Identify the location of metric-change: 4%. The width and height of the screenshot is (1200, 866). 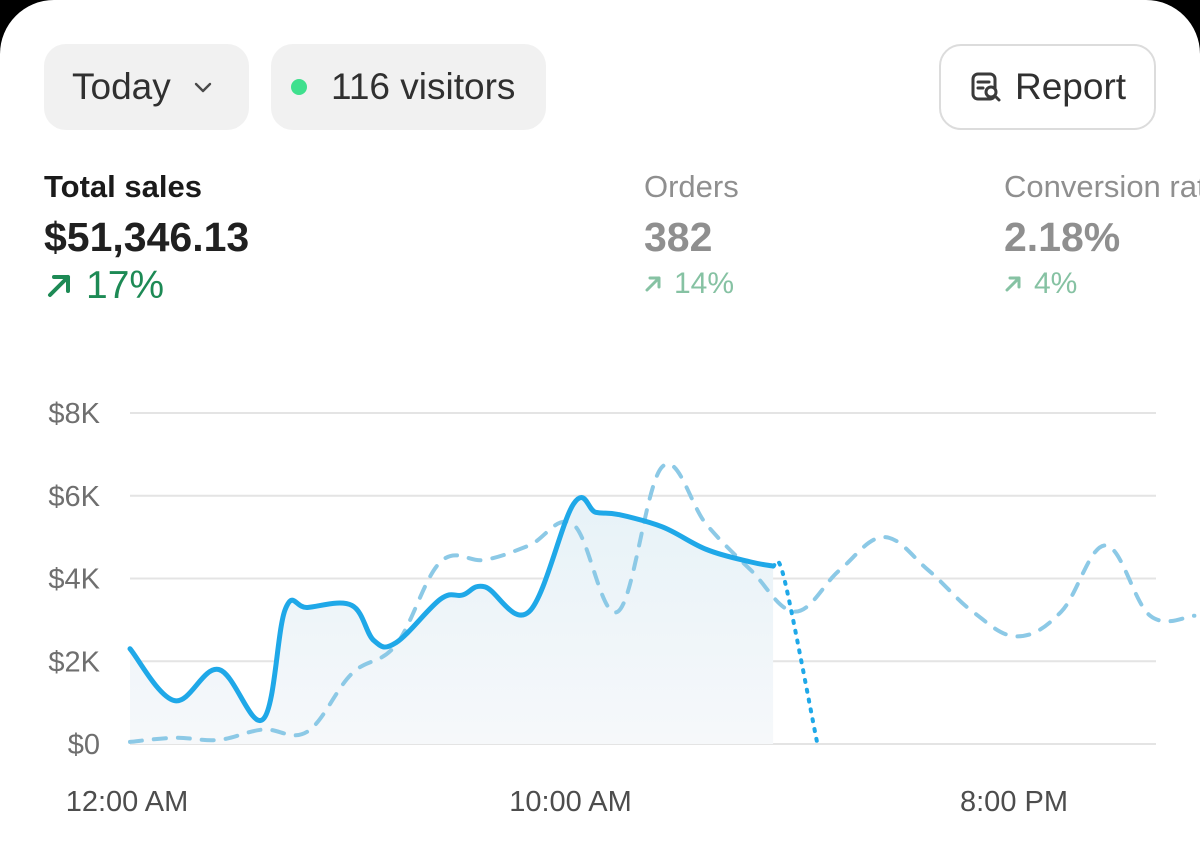
(1102, 284).